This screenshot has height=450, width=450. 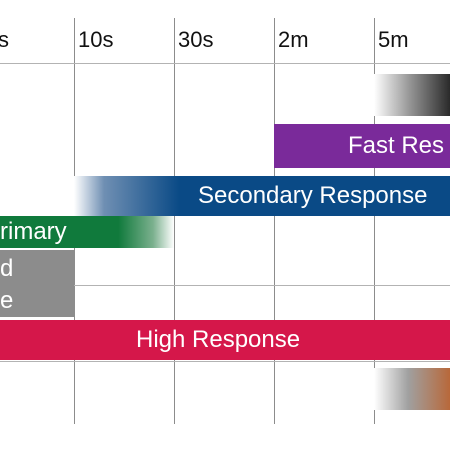 I want to click on top-gray-bar, so click(x=412, y=95).